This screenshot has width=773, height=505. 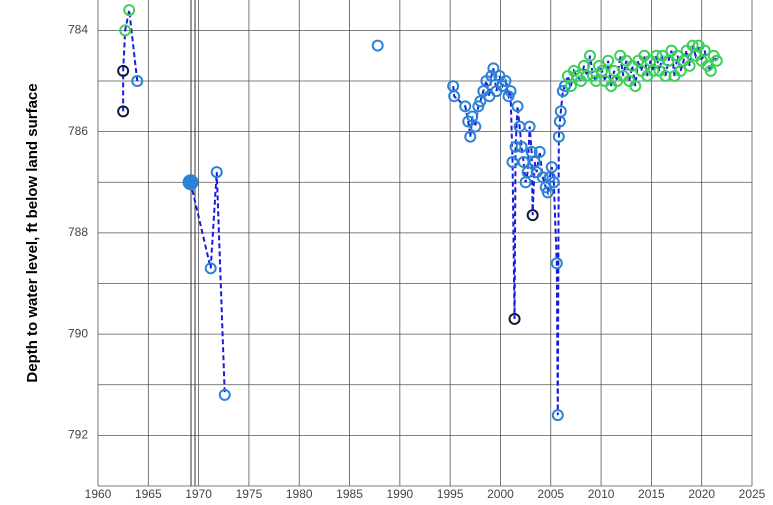 What do you see at coordinates (601, 494) in the screenshot?
I see `x-tick-label: 2010` at bounding box center [601, 494].